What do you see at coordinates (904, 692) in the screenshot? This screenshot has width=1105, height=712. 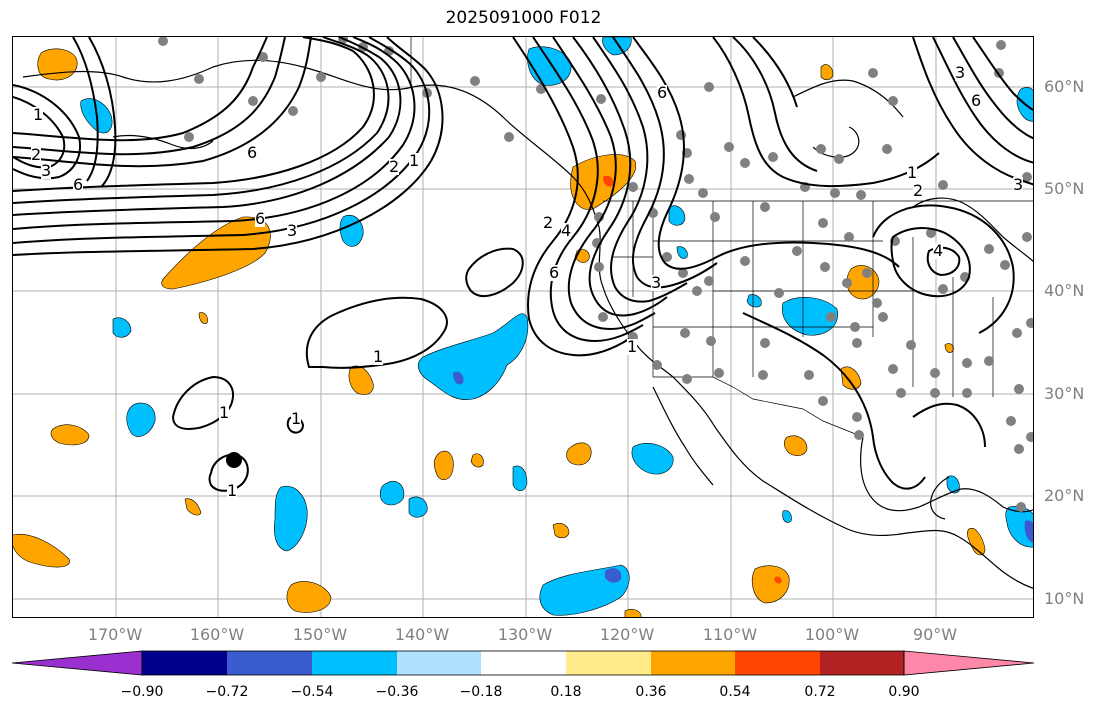 I see `colorbar-tick: 0.90` at bounding box center [904, 692].